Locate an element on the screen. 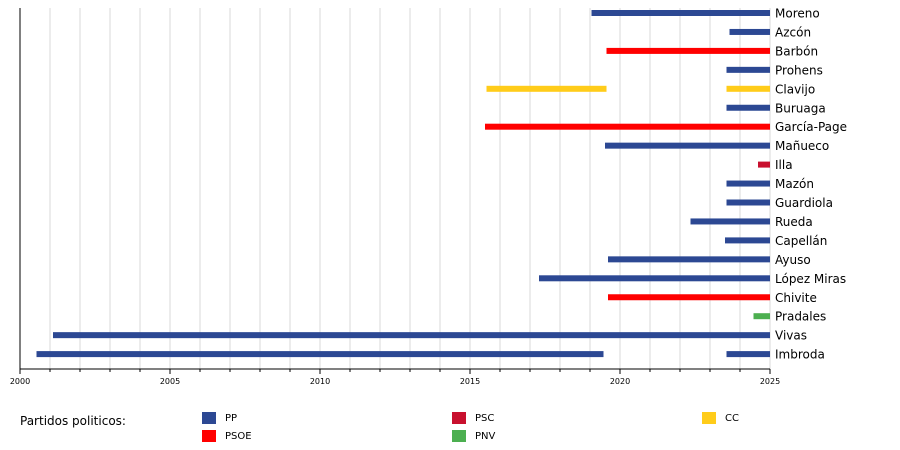 The height and width of the screenshot is (450, 900). legend-item-psc: PSC is located at coordinates (473, 418).